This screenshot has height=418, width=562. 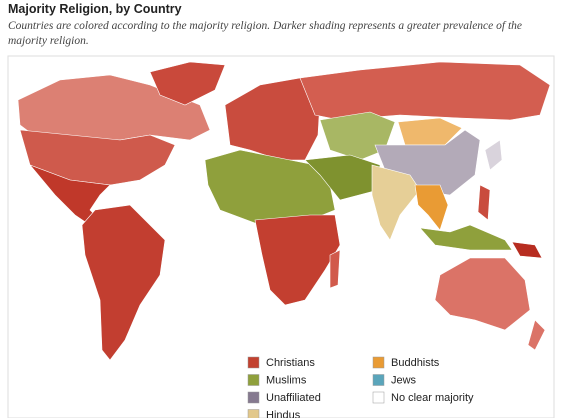 I want to click on legend-label: Christians, so click(x=290, y=363).